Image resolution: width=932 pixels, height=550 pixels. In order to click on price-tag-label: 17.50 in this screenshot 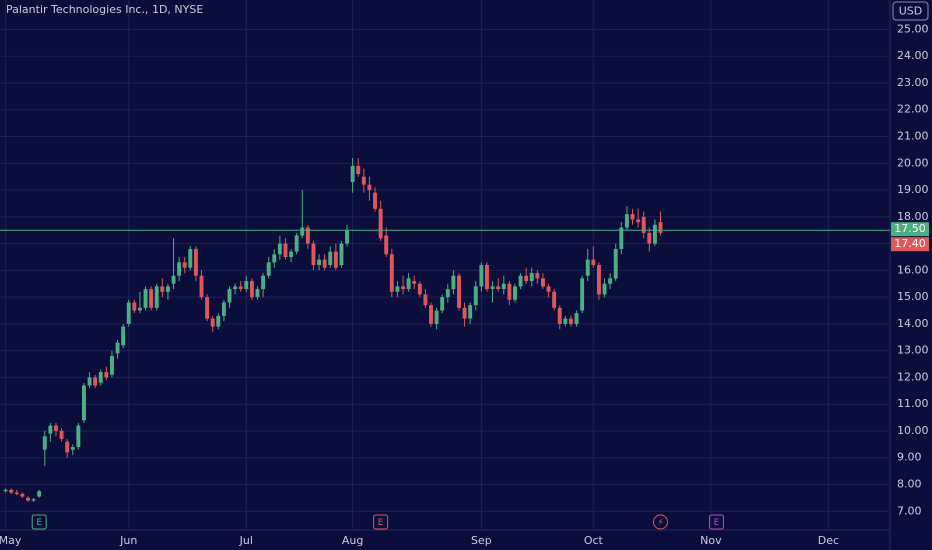, I will do `click(910, 228)`.